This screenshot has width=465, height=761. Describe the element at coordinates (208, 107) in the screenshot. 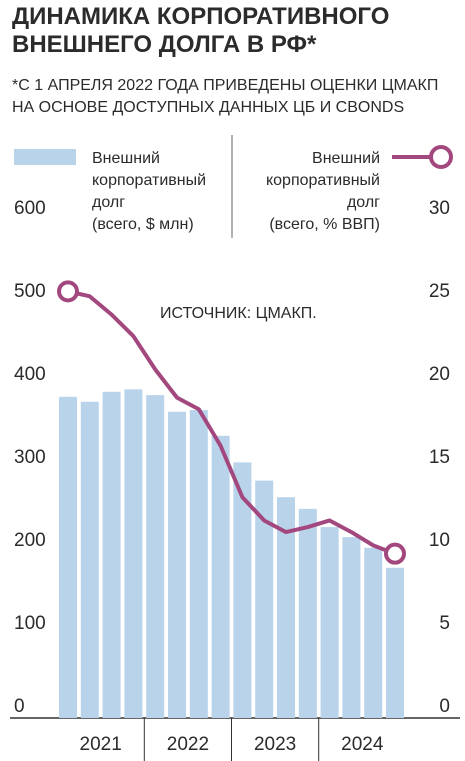

I see `chart-subtitle: НА ОСНОВЕ ДОСТУПНЫХ ДАННЫХ ЦБ И CBONDS` at that location.